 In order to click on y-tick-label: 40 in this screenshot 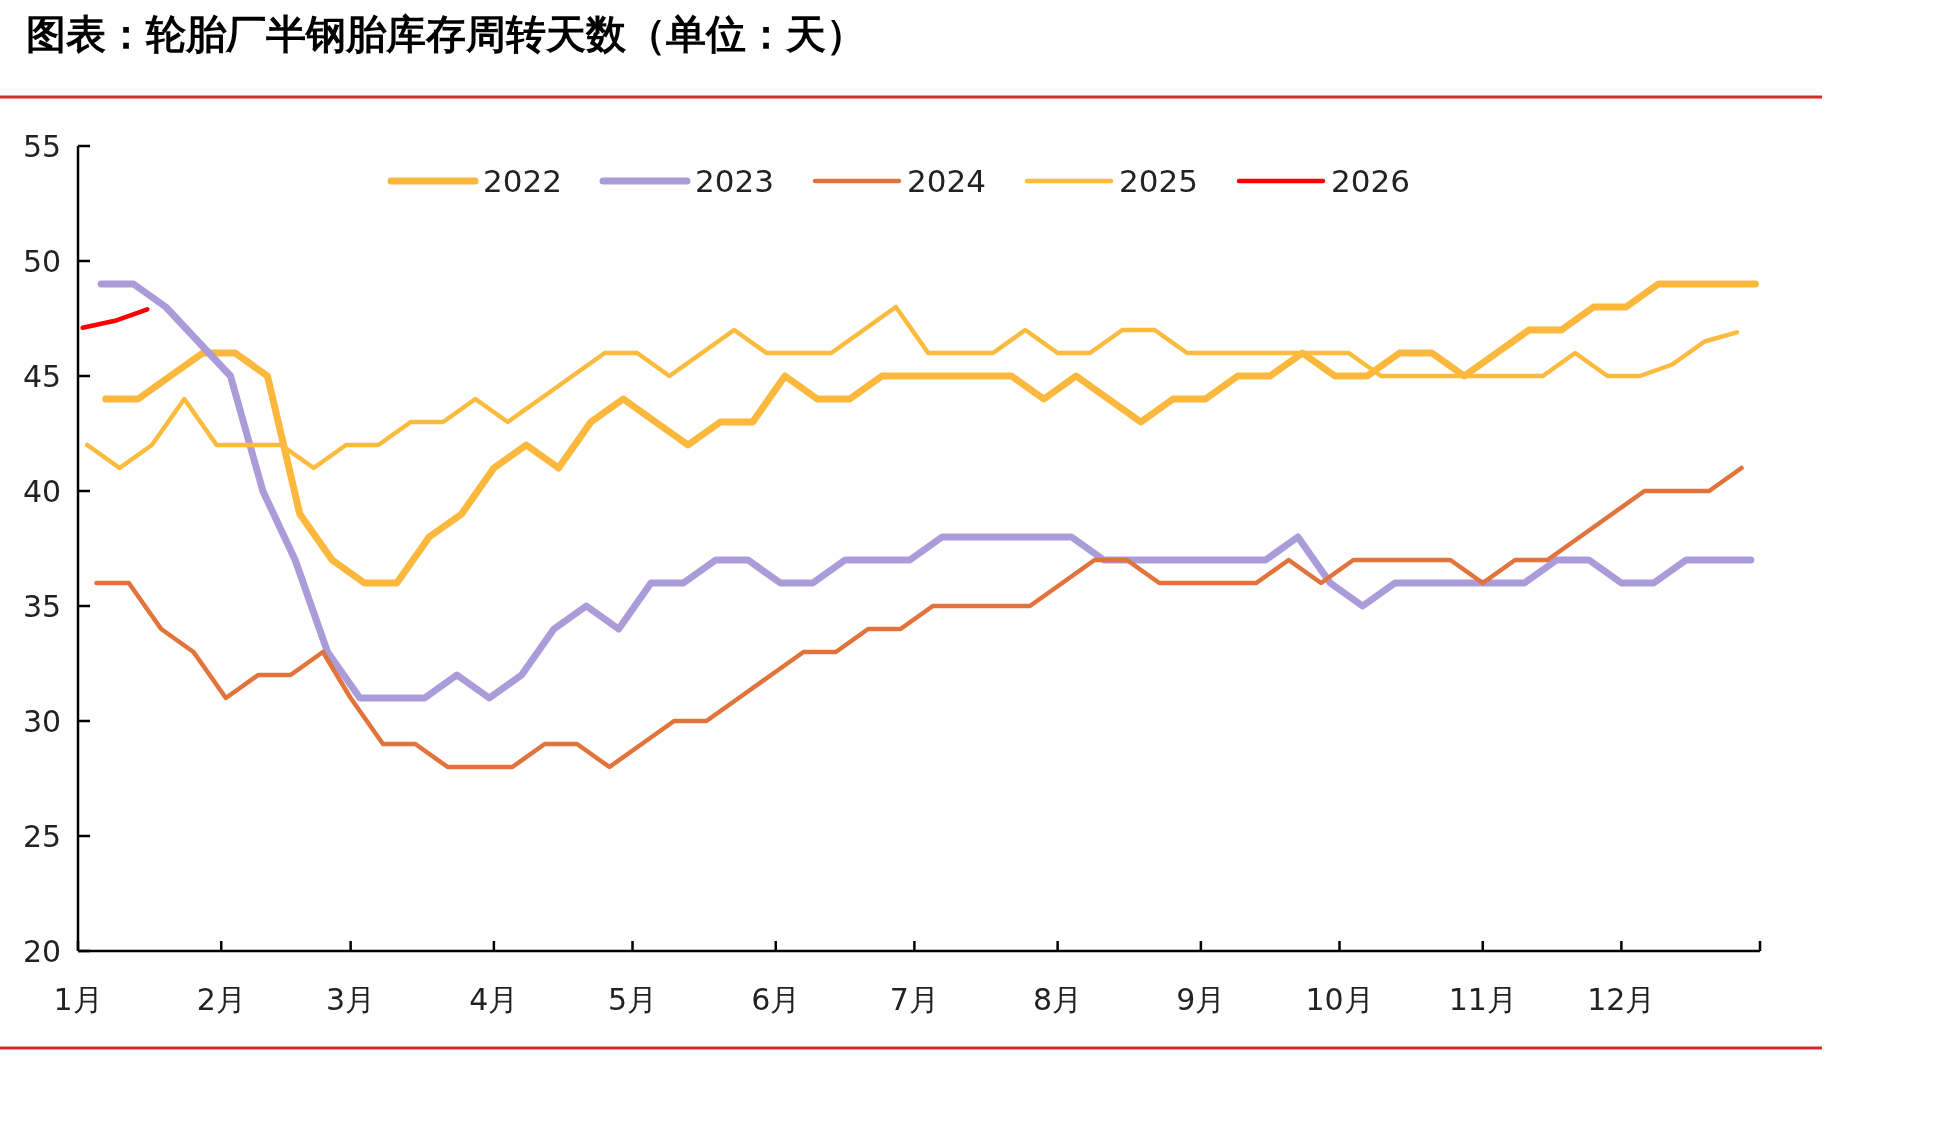, I will do `click(42, 491)`.